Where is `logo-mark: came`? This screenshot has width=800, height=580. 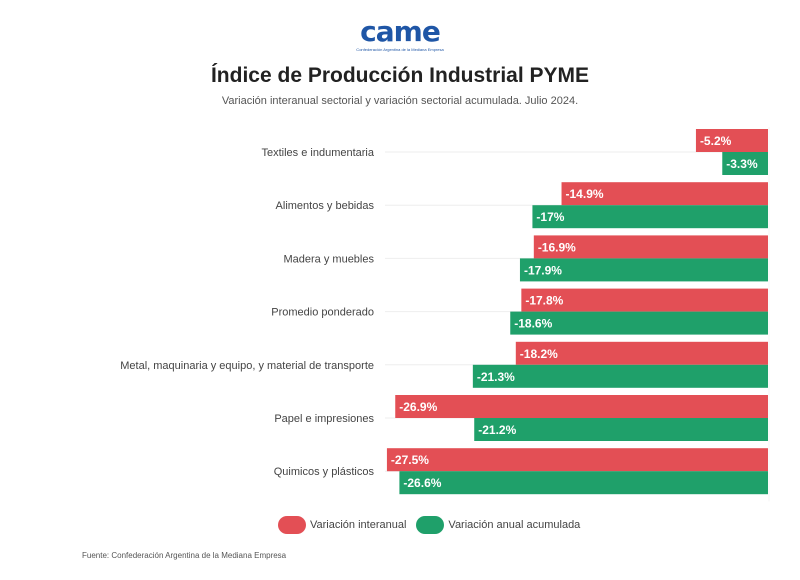
logo-mark: came is located at coordinates (400, 31).